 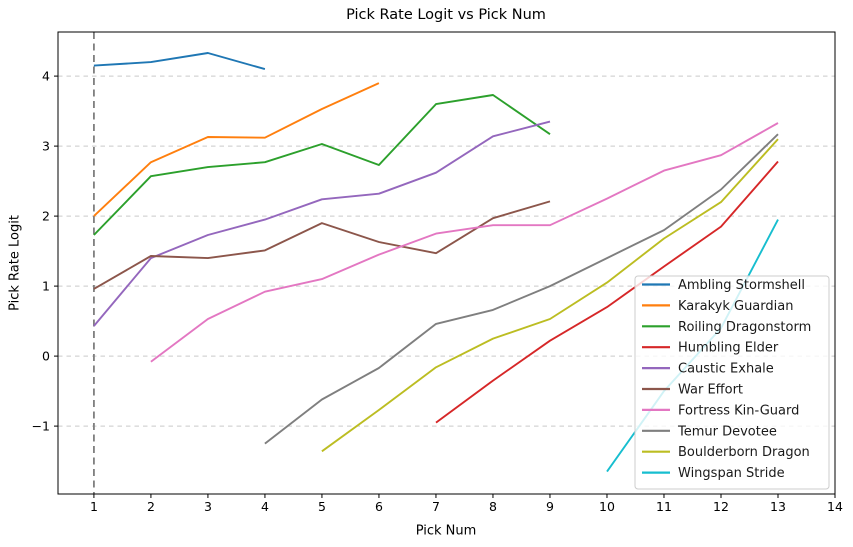 What do you see at coordinates (664, 506) in the screenshot?
I see `x-tick-label: 11` at bounding box center [664, 506].